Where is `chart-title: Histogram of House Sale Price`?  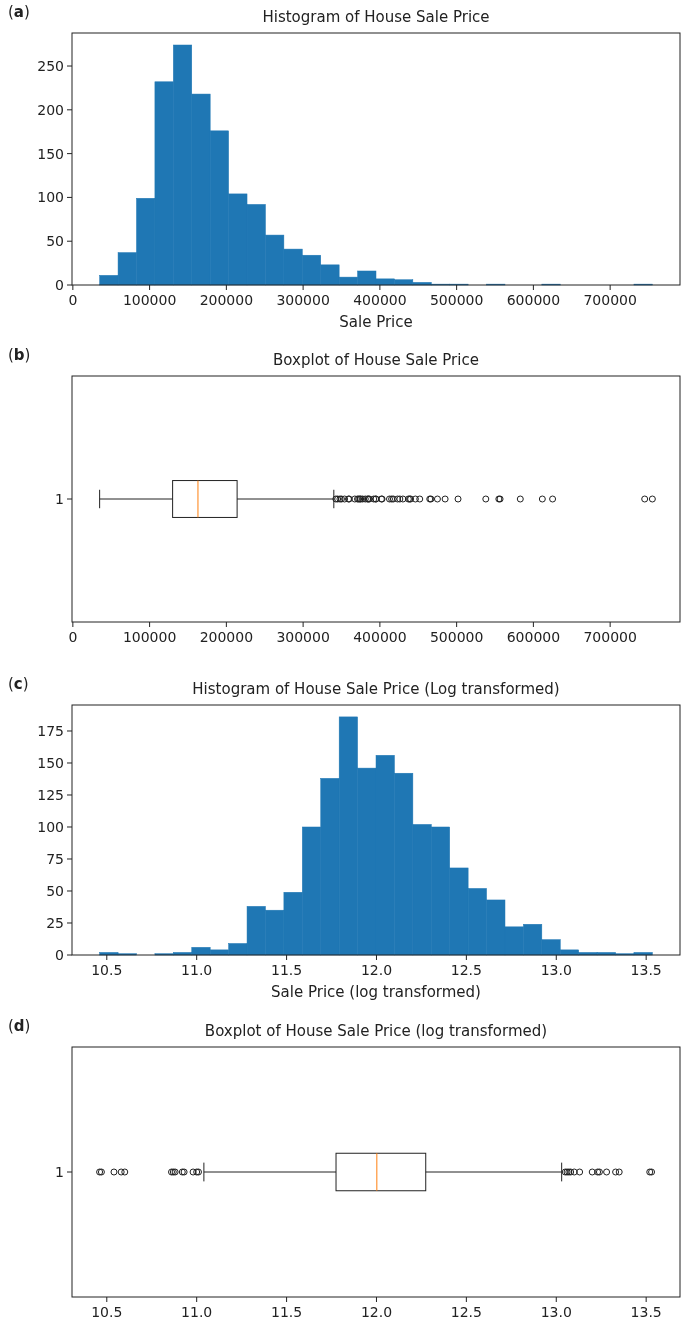
chart-title: Histogram of House Sale Price is located at coordinates (376, 17).